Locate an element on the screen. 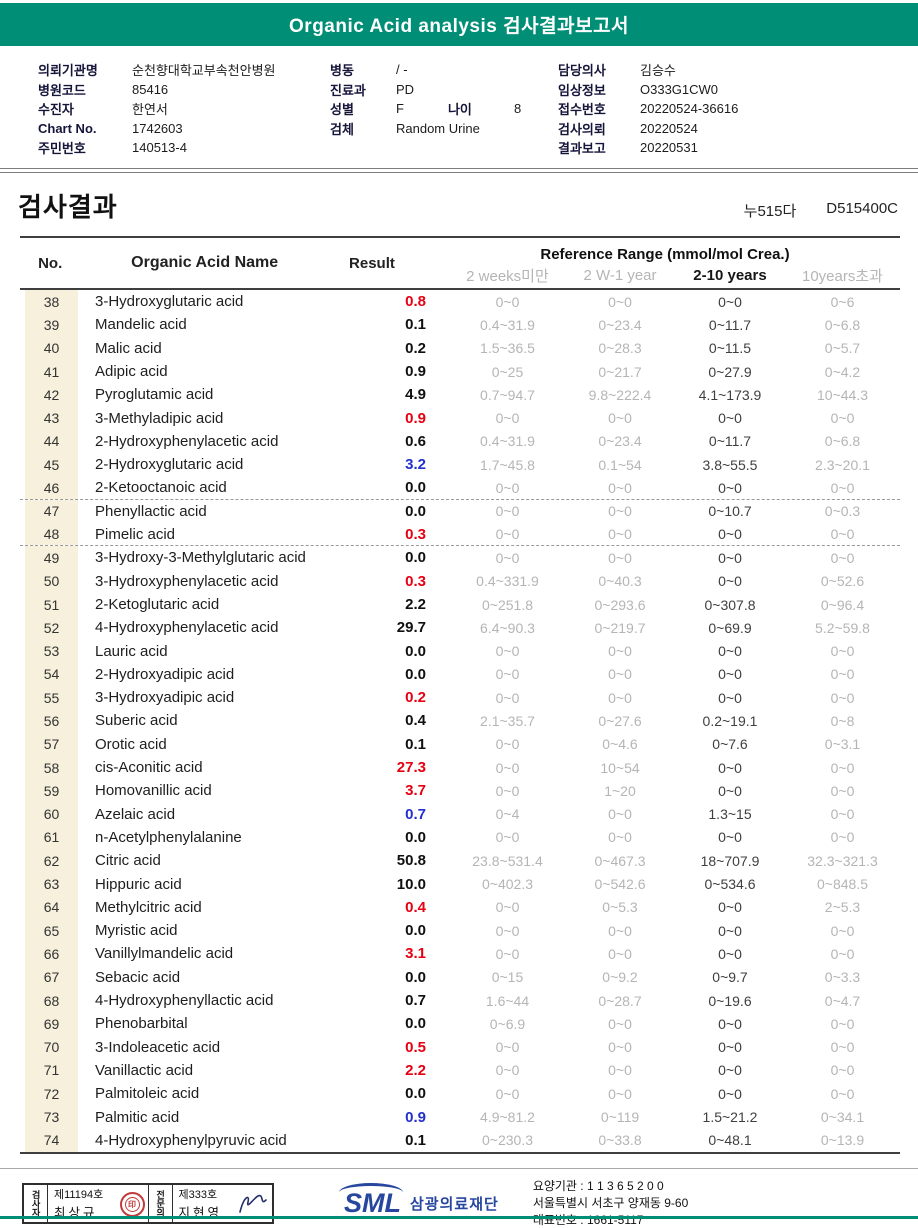  table-row: 47 Phenyllactic acid 0.0 0~0 0~0 0~10.7 0~0.3 is located at coordinates (460, 511).